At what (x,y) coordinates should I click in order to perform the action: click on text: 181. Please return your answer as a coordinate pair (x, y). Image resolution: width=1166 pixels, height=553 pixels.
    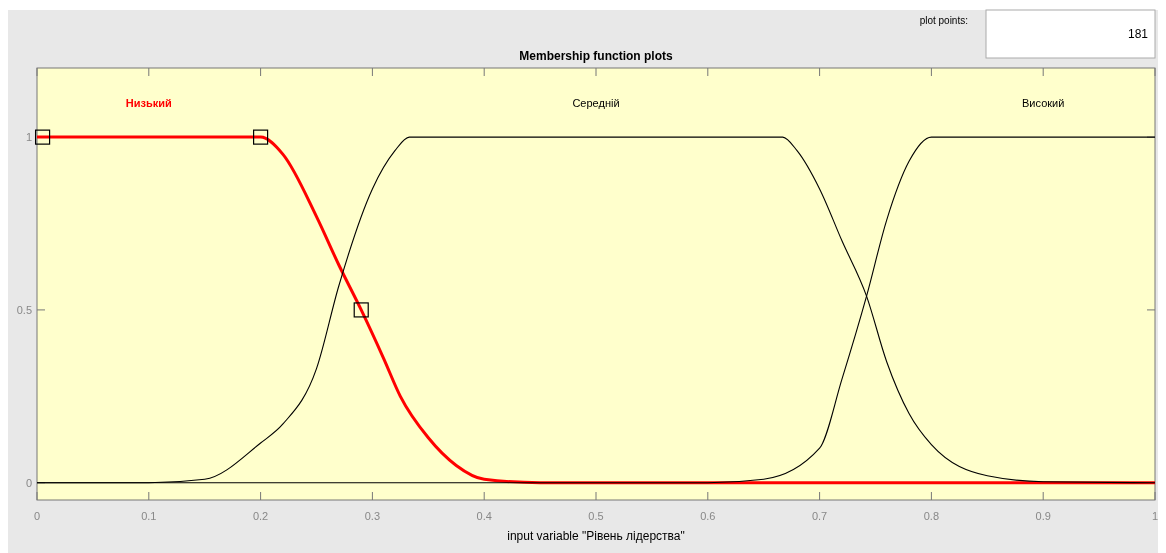
    Looking at the image, I should click on (1138, 34).